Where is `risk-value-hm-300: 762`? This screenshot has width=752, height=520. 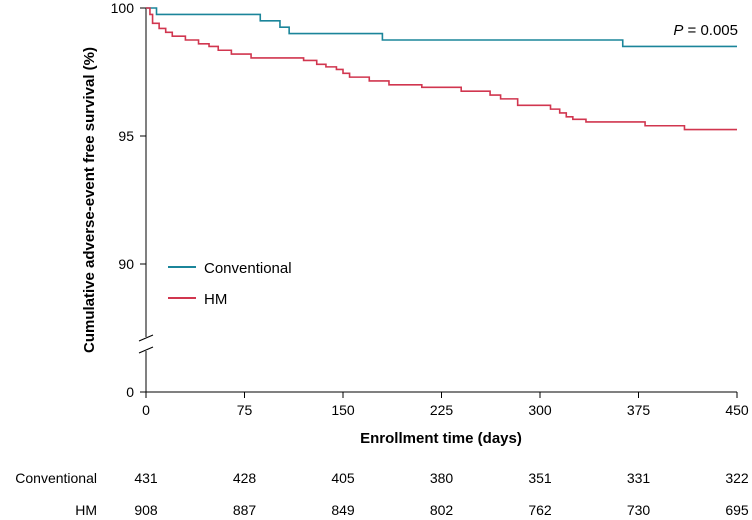 risk-value-hm-300: 762 is located at coordinates (540, 510).